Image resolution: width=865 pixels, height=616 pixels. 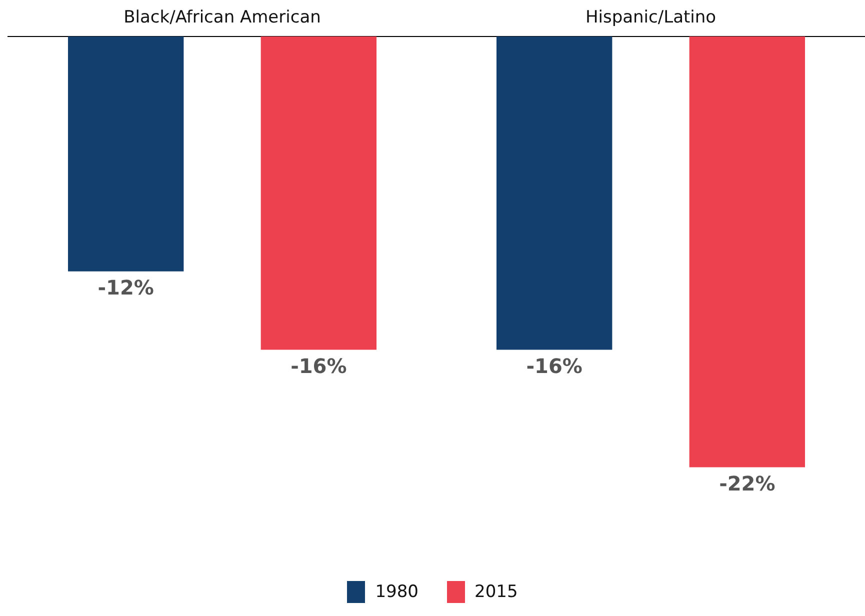 What do you see at coordinates (650, 18) in the screenshot?
I see `x-tick-label: Hispanic/Latino` at bounding box center [650, 18].